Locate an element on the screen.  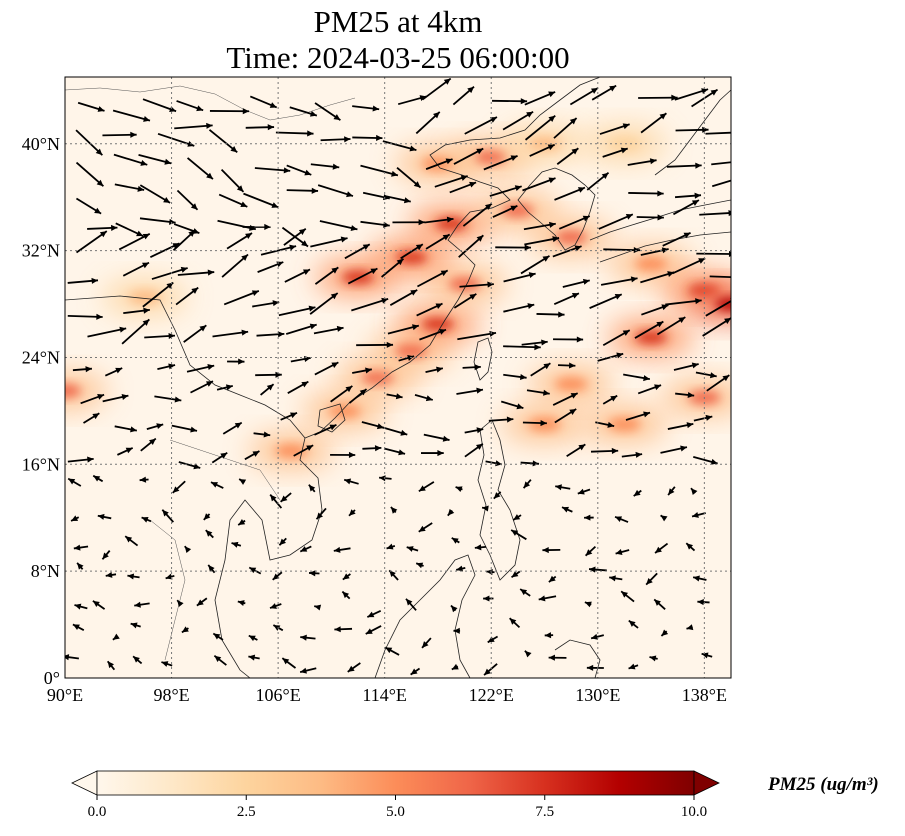
colorbar: 0.0 2.5 5.0 7.5 10.0 is located at coordinates (395, 795).